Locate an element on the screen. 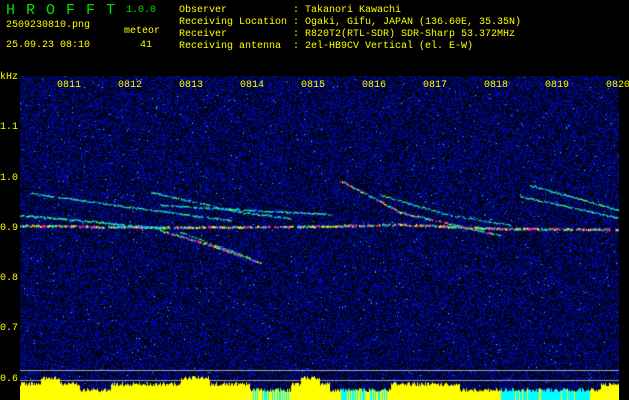  receiver-value: R820T2(RTL-SDR) SDR-Sharp 53.372MHz is located at coordinates (410, 34).